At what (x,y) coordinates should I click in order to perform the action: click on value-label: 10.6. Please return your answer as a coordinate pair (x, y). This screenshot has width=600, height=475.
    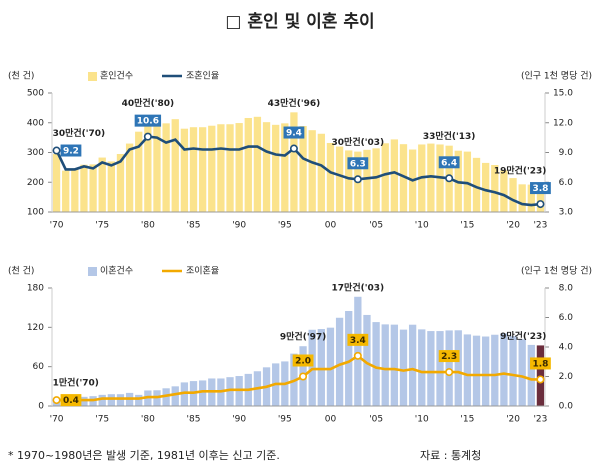
    Looking at the image, I should click on (148, 122).